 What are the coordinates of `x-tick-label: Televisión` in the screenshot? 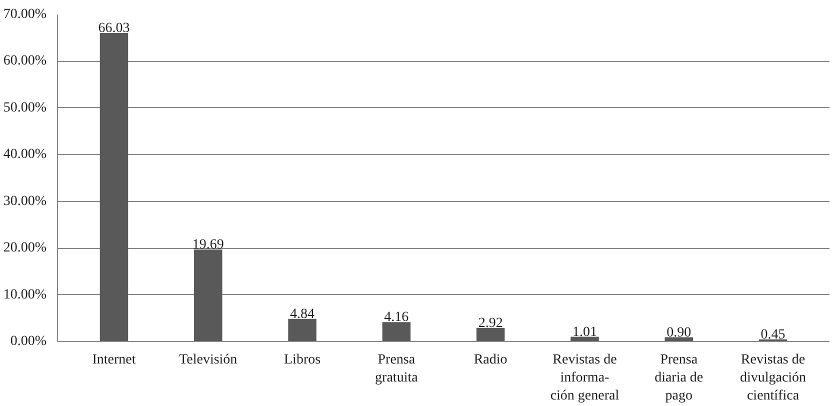 It's located at (208, 360).